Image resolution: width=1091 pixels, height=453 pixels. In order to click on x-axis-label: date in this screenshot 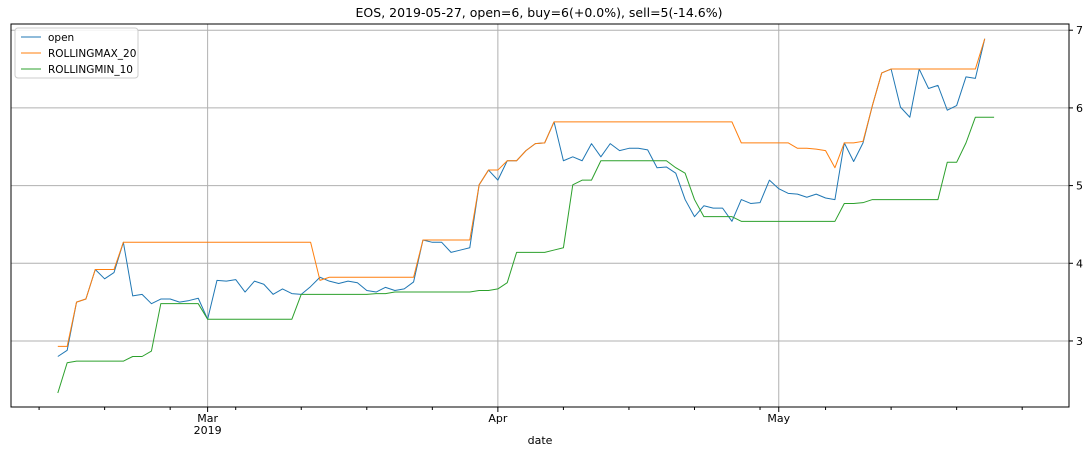, I will do `click(540, 440)`.